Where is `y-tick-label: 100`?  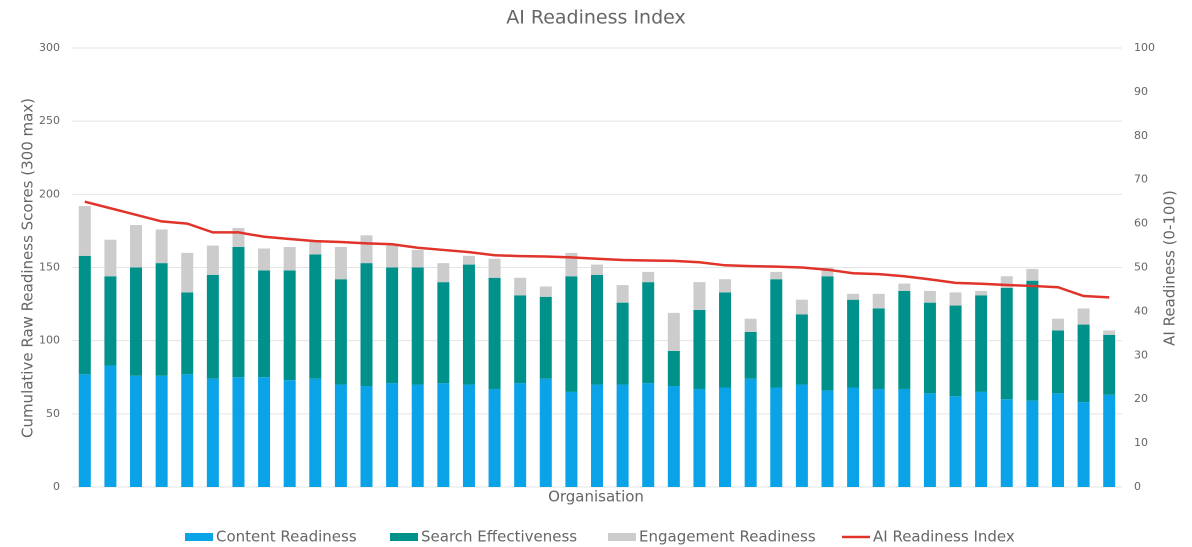 y-tick-label: 100 is located at coordinates (49, 340).